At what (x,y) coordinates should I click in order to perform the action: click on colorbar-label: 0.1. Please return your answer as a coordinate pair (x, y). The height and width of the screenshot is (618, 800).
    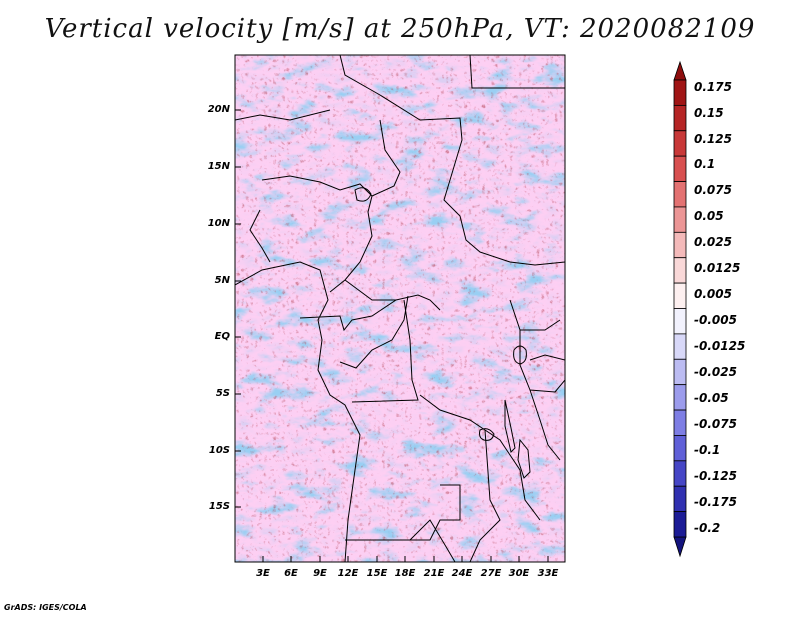
    Looking at the image, I should click on (705, 164).